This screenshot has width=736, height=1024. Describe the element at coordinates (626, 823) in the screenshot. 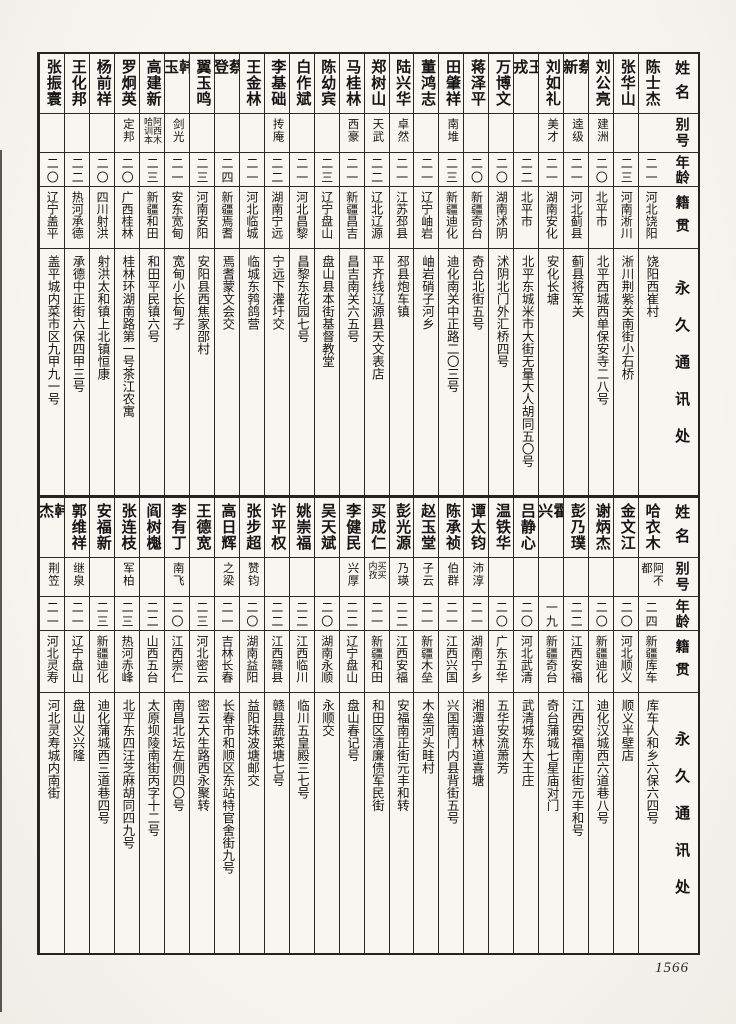

I see `entry-address: 顺义半壁店` at that location.